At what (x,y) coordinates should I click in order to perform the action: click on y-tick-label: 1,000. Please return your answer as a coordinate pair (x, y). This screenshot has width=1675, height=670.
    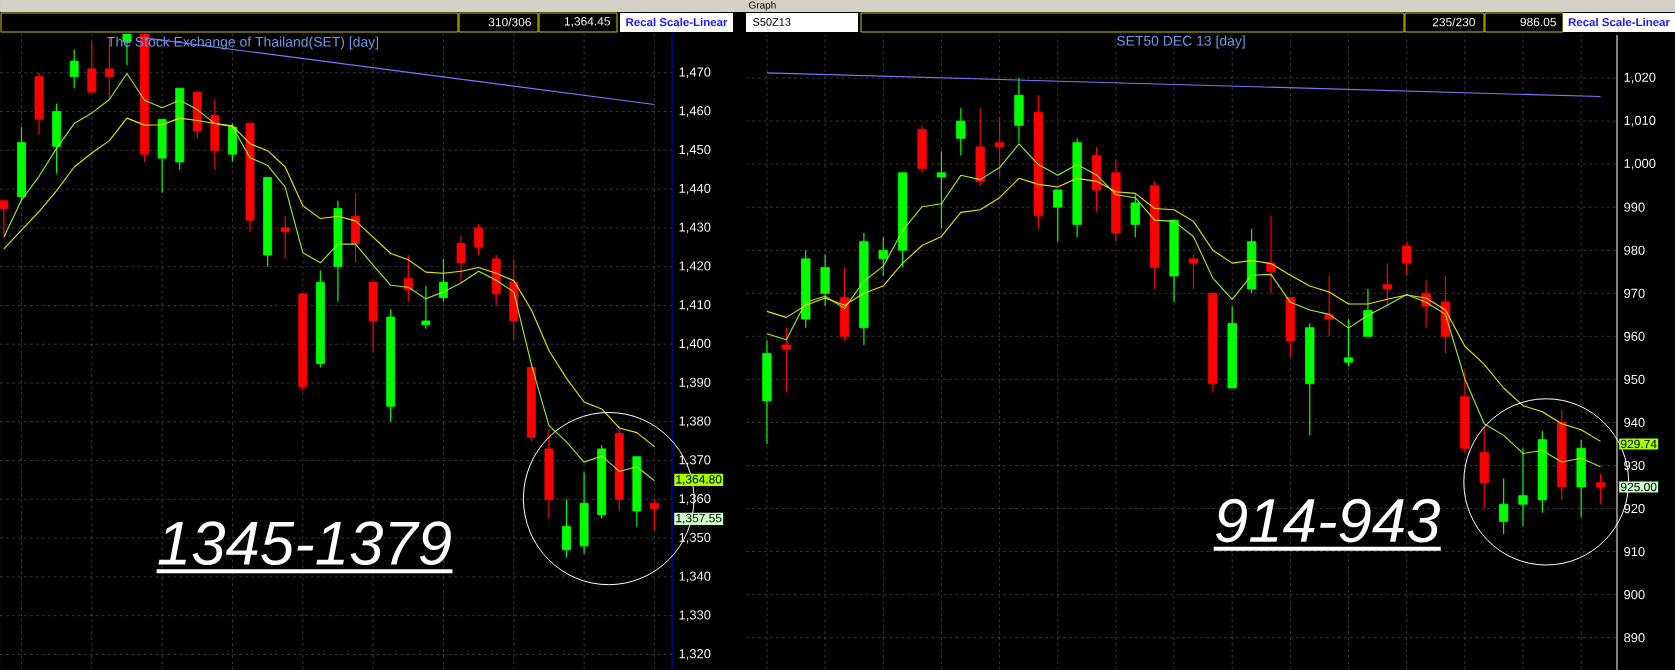
    Looking at the image, I should click on (1640, 164).